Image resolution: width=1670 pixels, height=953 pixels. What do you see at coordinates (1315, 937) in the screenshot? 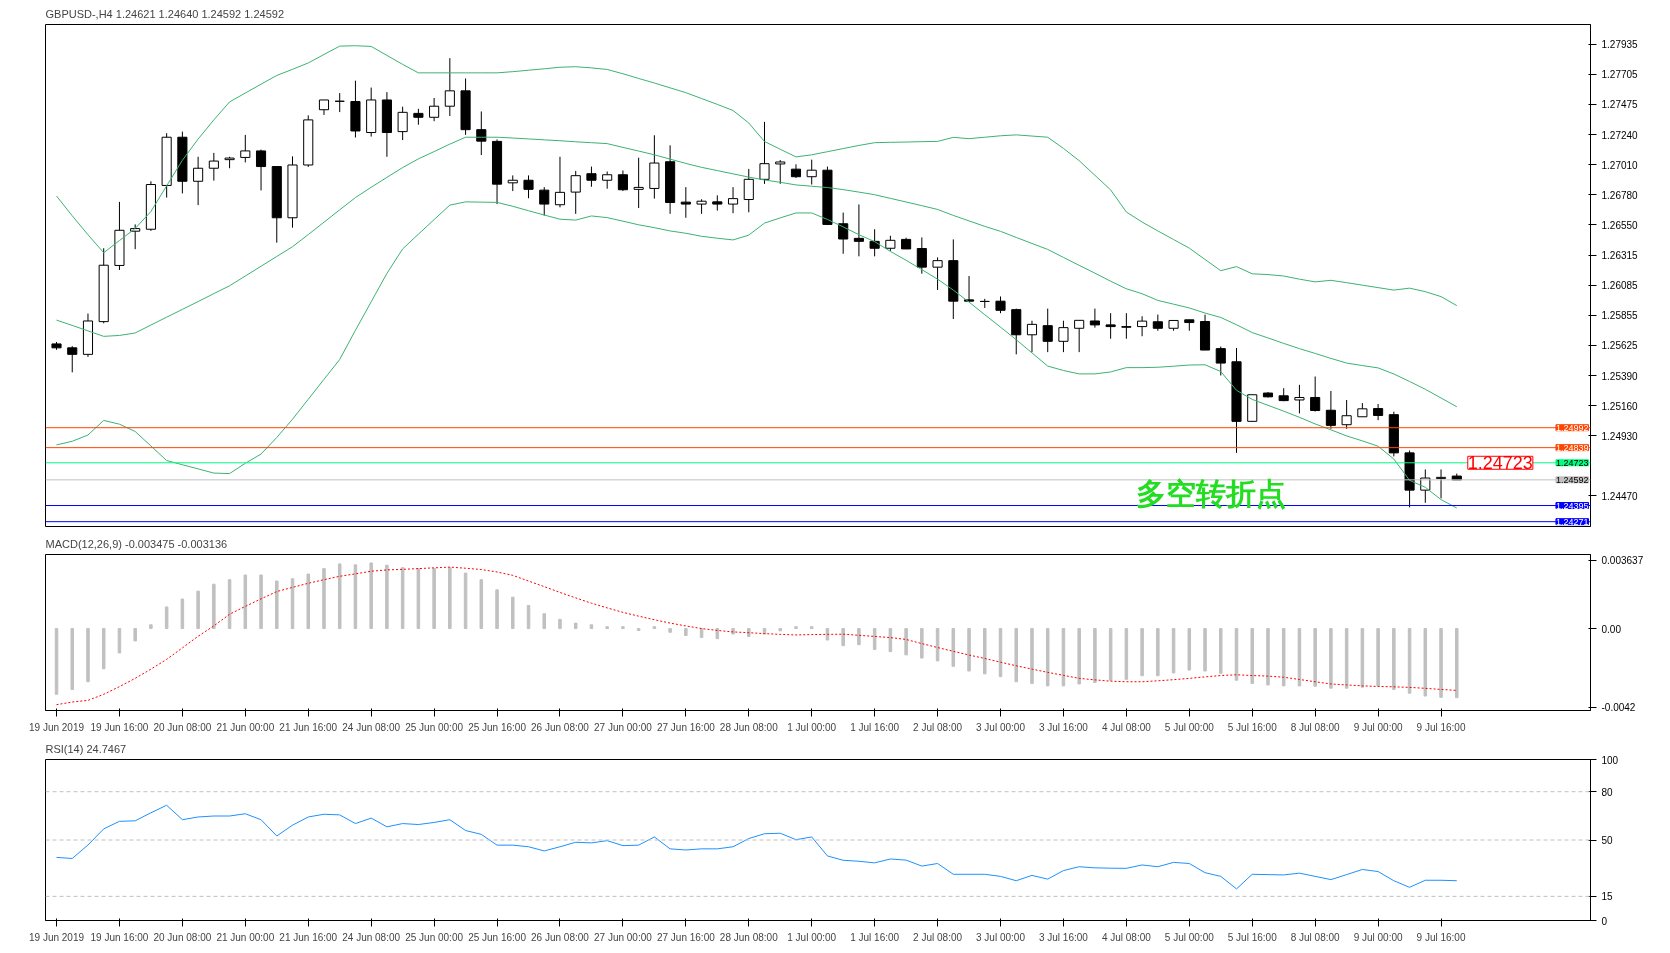
I see `x-tick-label: 8 Jul 08:00` at bounding box center [1315, 937].